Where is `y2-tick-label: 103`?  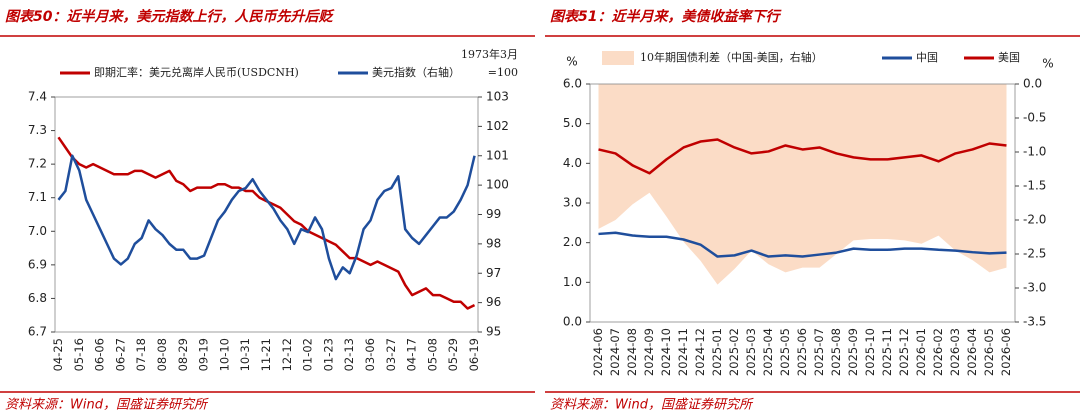
y2-tick-label: 103 is located at coordinates (497, 97).